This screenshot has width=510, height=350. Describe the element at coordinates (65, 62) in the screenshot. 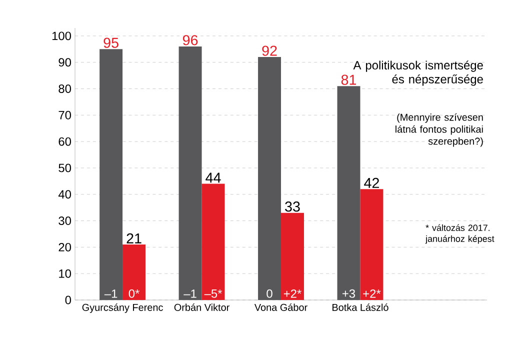

I see `y-tick-label: 90` at that location.